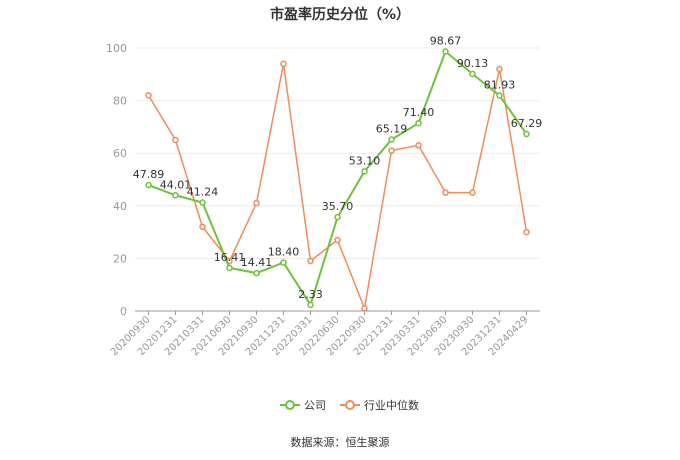 This screenshot has height=460, width=680. What do you see at coordinates (120, 101) in the screenshot?
I see `y-tick-label: 80` at bounding box center [120, 101].